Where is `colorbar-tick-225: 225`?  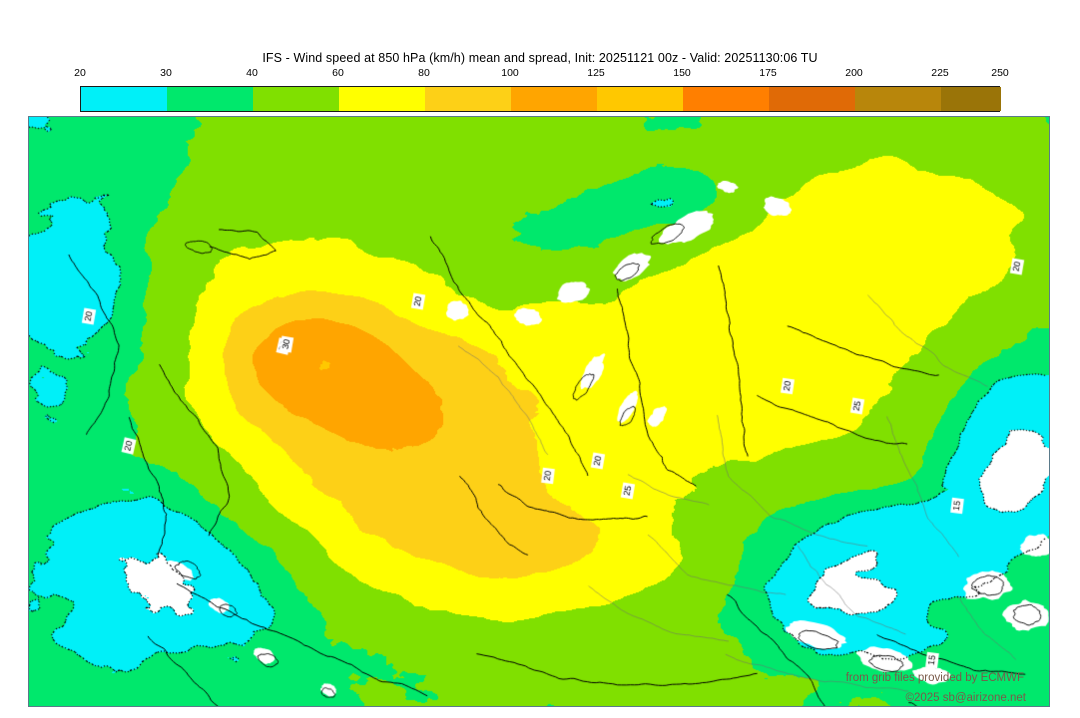 colorbar-tick-225: 225 is located at coordinates (940, 73).